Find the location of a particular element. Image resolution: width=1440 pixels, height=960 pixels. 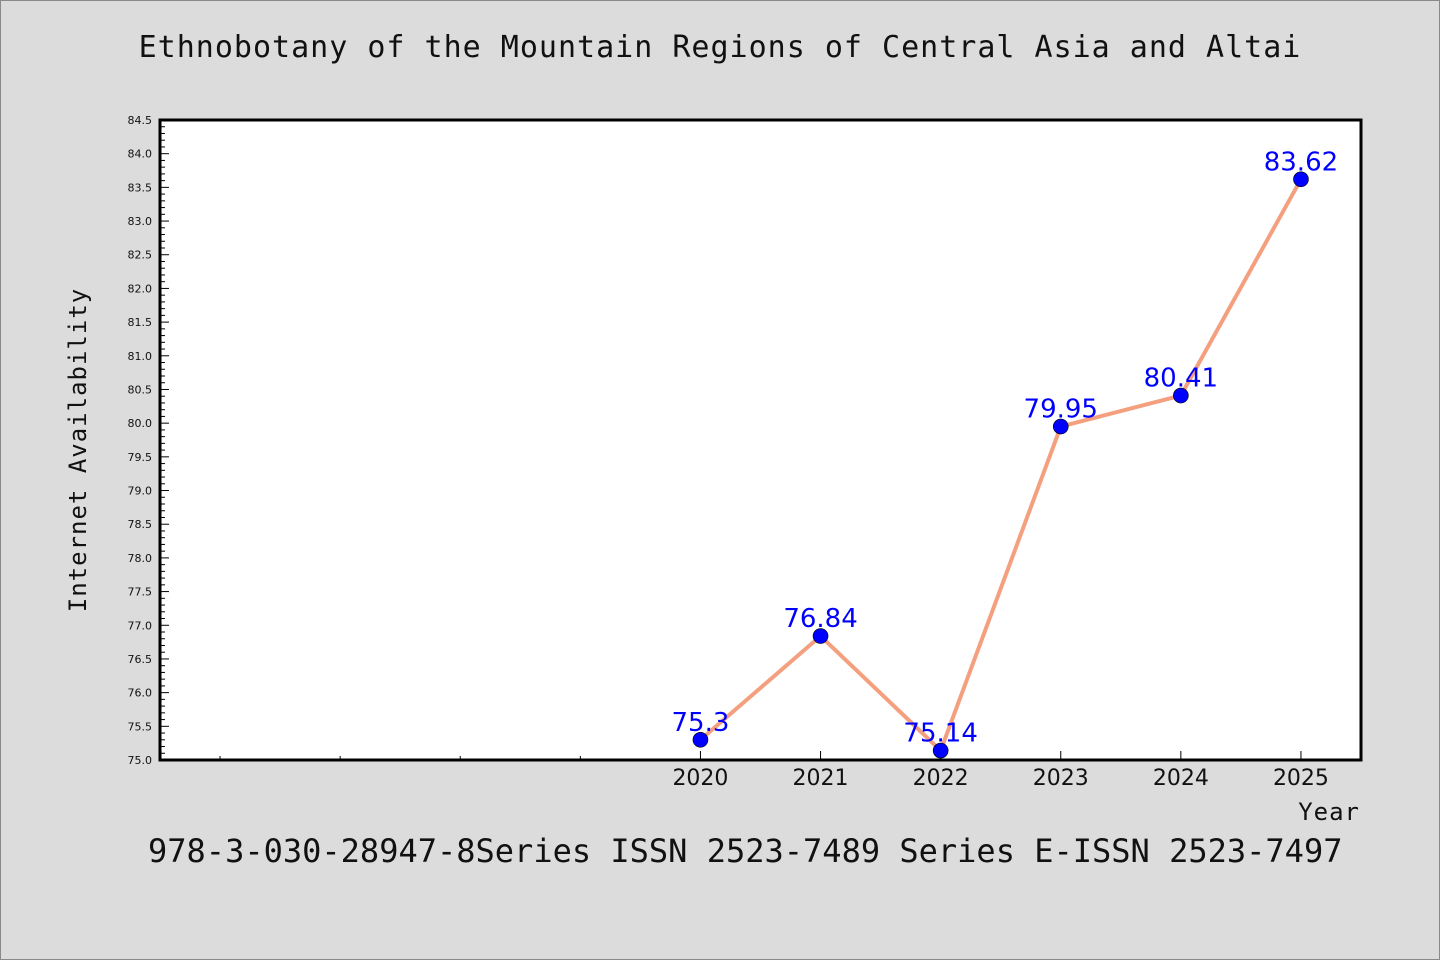

y-tick-label: 83.5 is located at coordinates (140, 187).